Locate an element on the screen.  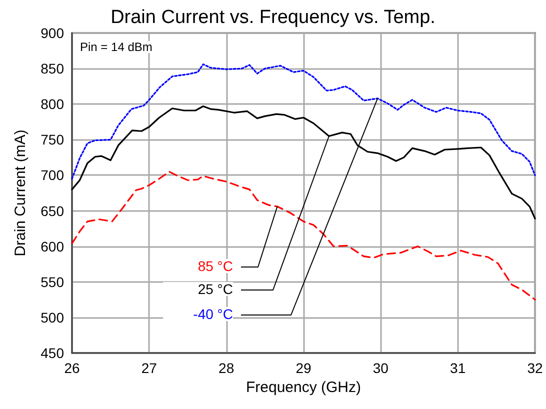
text: -40 °C is located at coordinates (213, 314).